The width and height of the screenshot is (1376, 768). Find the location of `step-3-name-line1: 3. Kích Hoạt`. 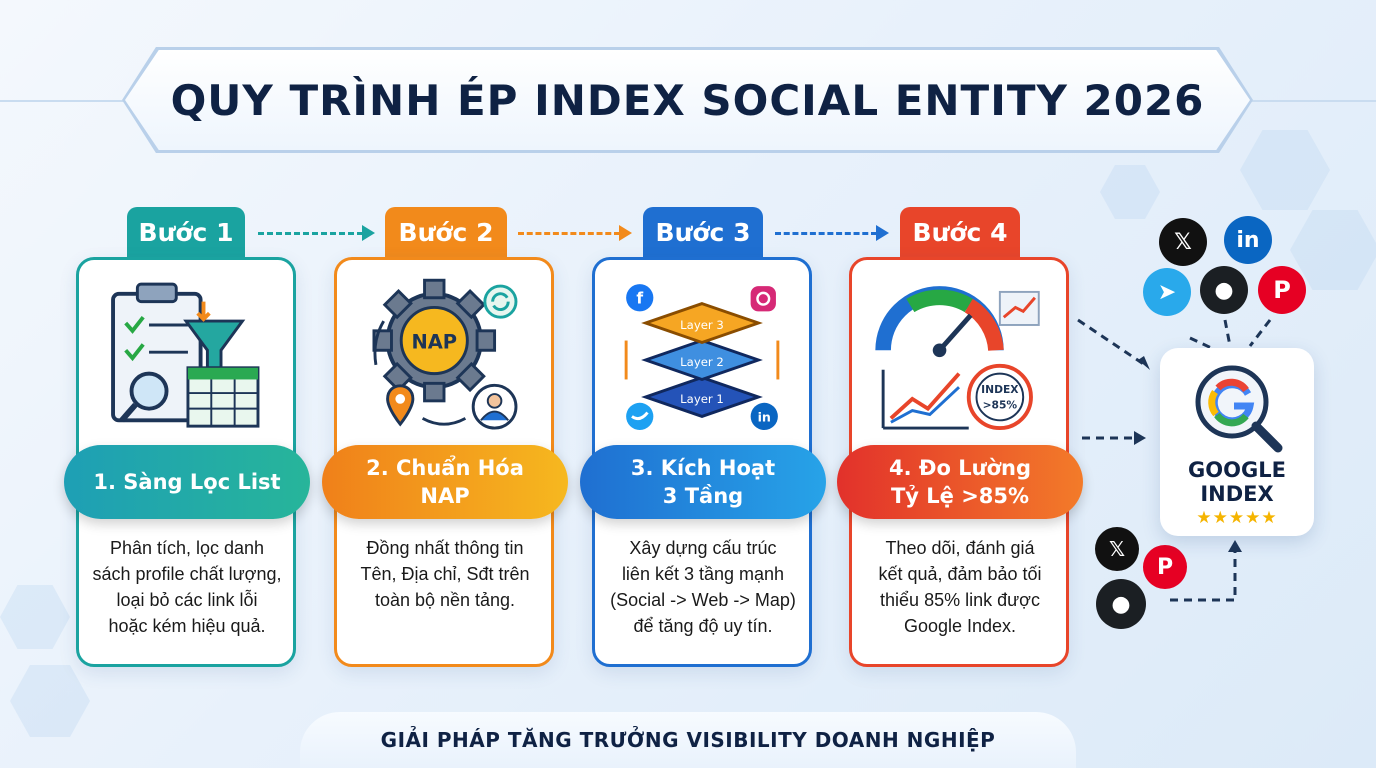

step-3-name-line1: 3. Kích Hoạt is located at coordinates (703, 468).